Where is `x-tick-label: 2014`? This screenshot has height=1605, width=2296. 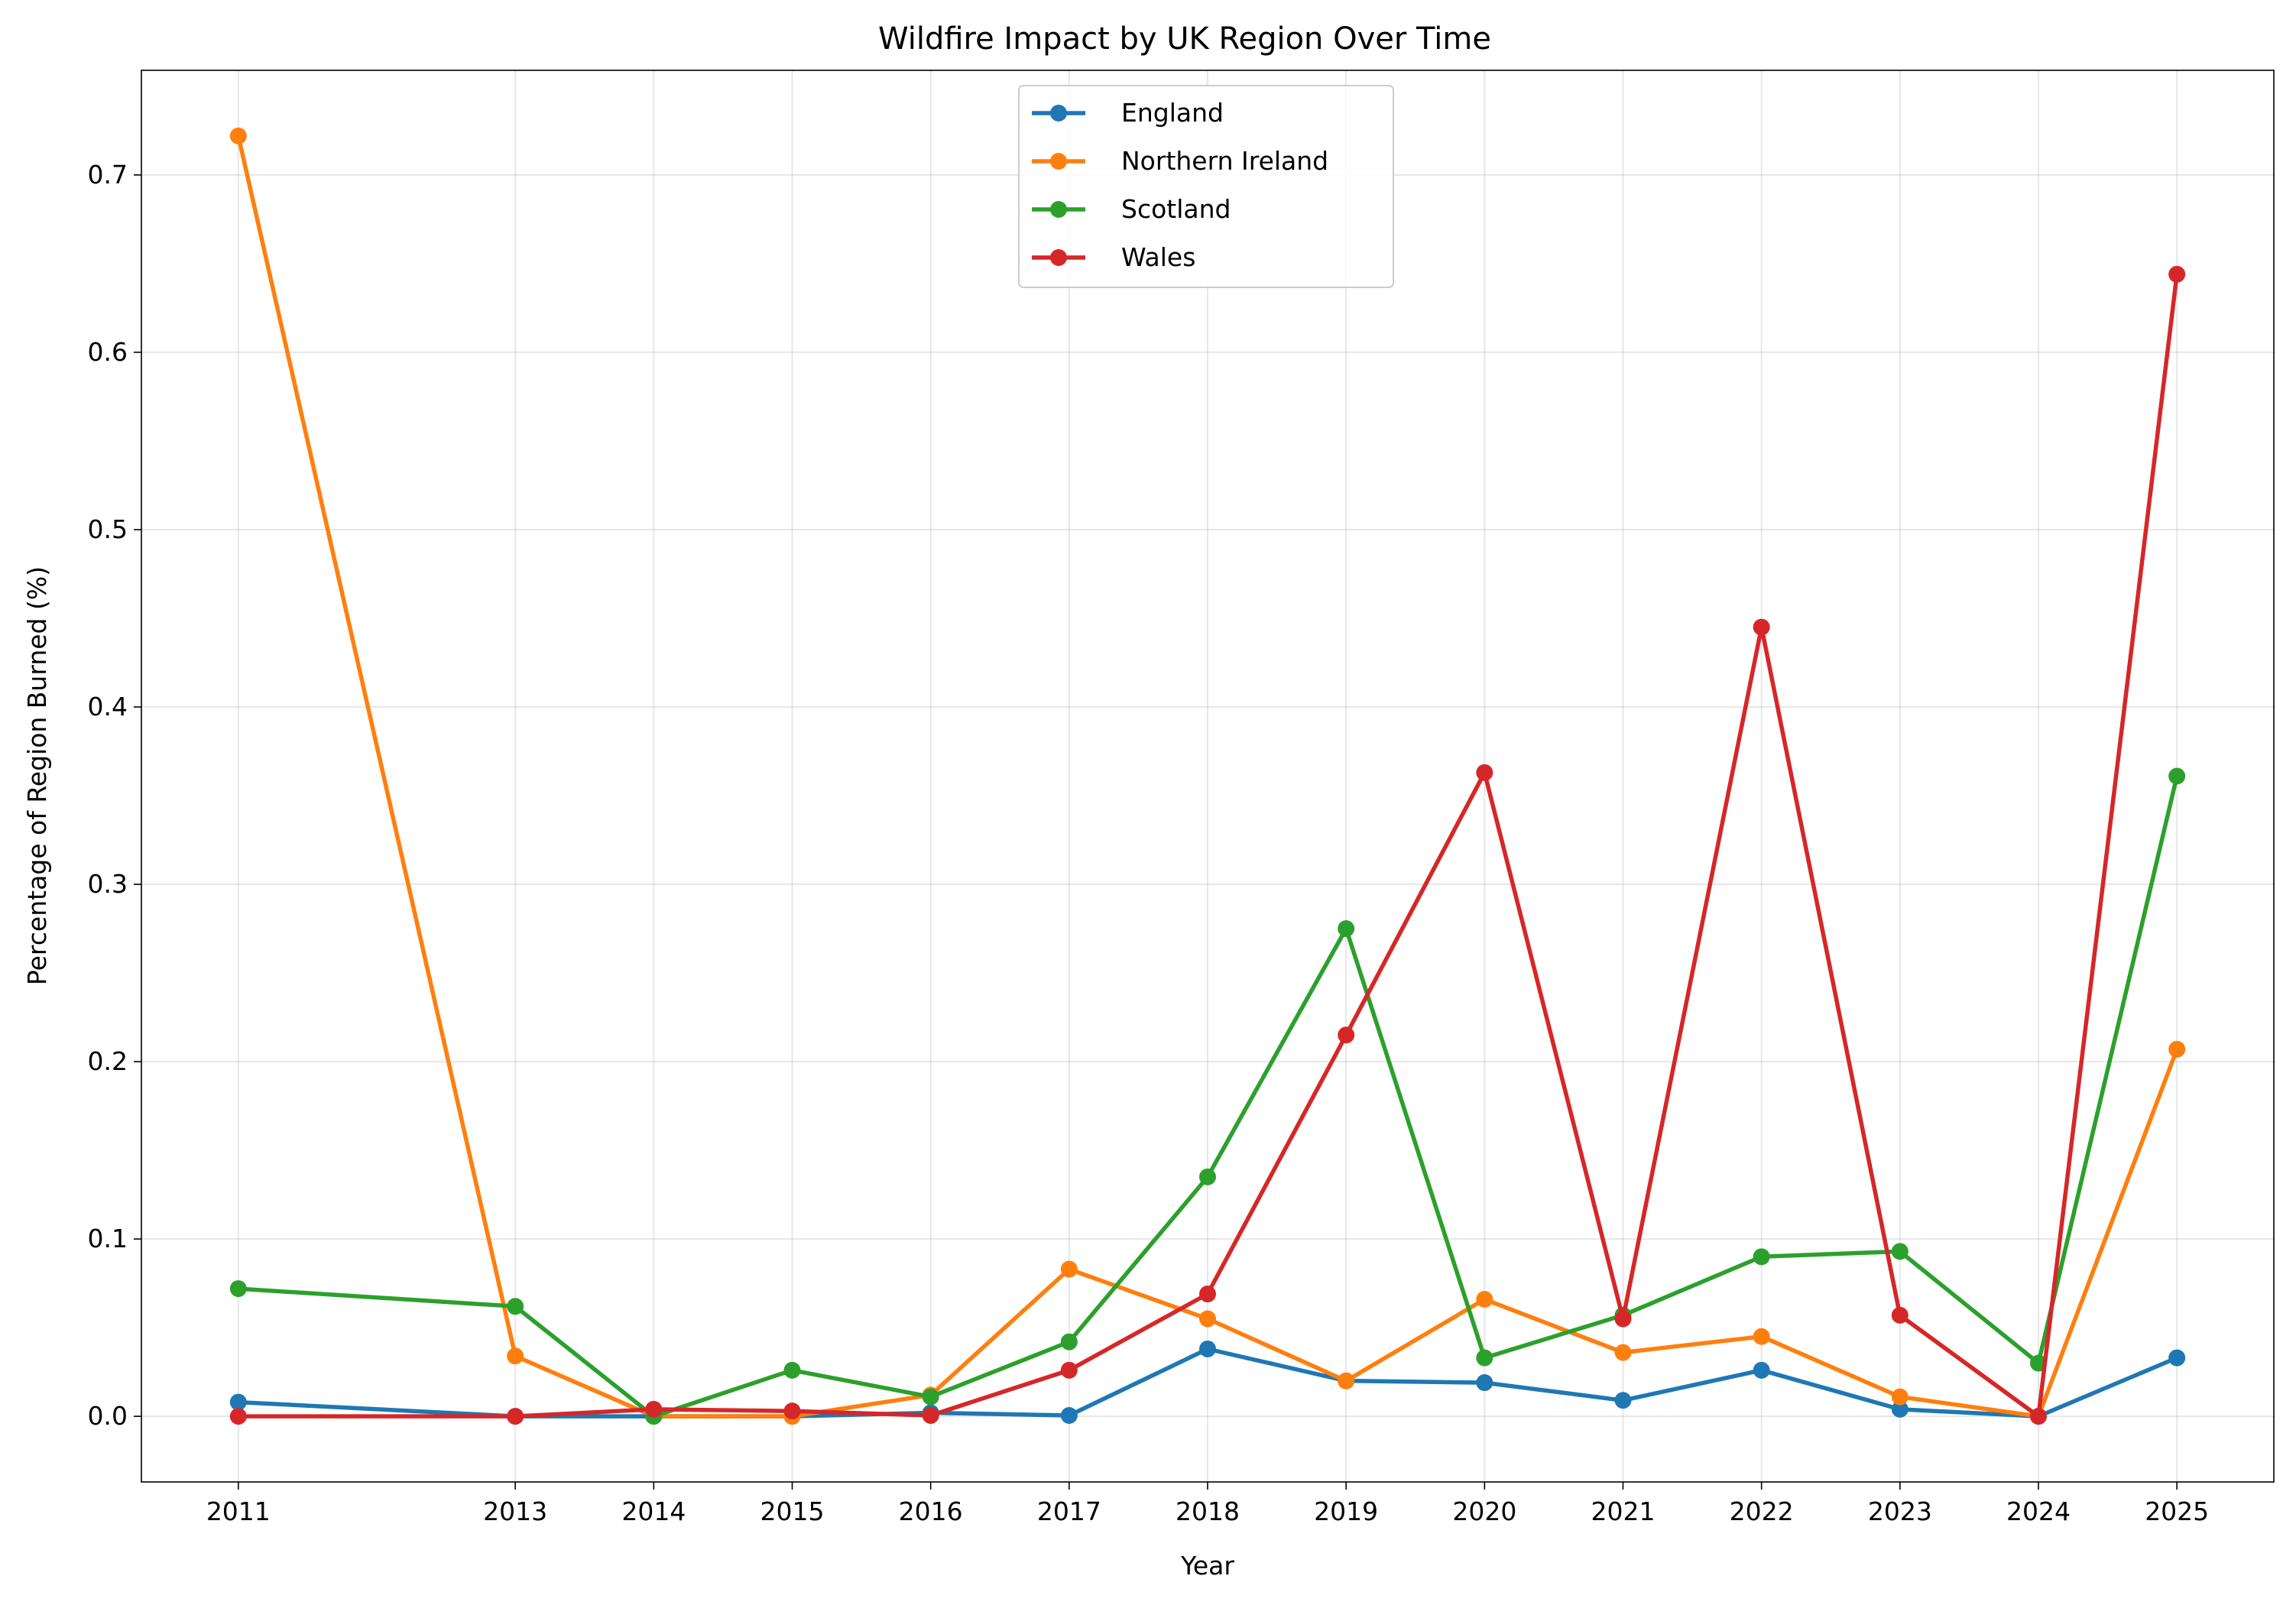 x-tick-label: 2014 is located at coordinates (653, 1511).